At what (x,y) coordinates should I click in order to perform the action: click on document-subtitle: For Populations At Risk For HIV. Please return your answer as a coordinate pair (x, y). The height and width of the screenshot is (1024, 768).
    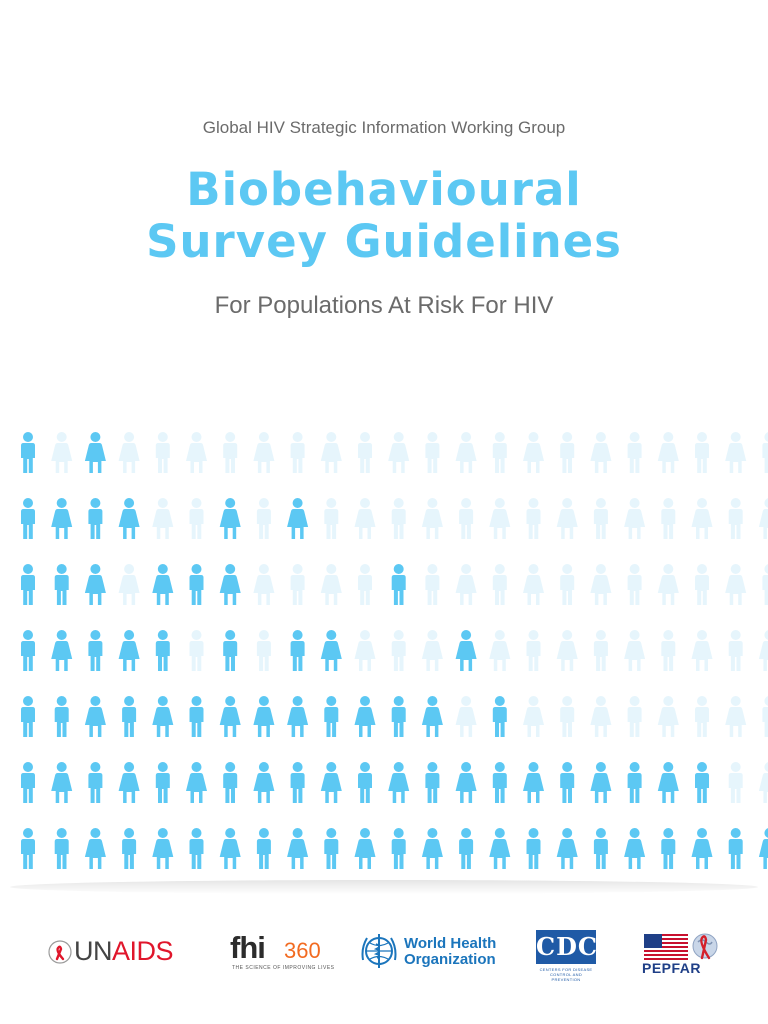
    Looking at the image, I should click on (384, 305).